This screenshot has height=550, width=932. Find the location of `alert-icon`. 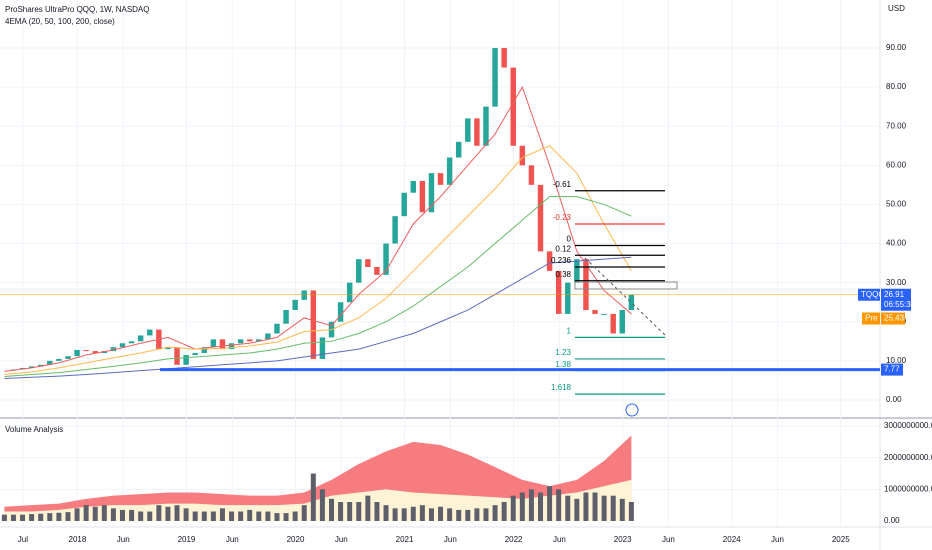

alert-icon is located at coordinates (632, 410).